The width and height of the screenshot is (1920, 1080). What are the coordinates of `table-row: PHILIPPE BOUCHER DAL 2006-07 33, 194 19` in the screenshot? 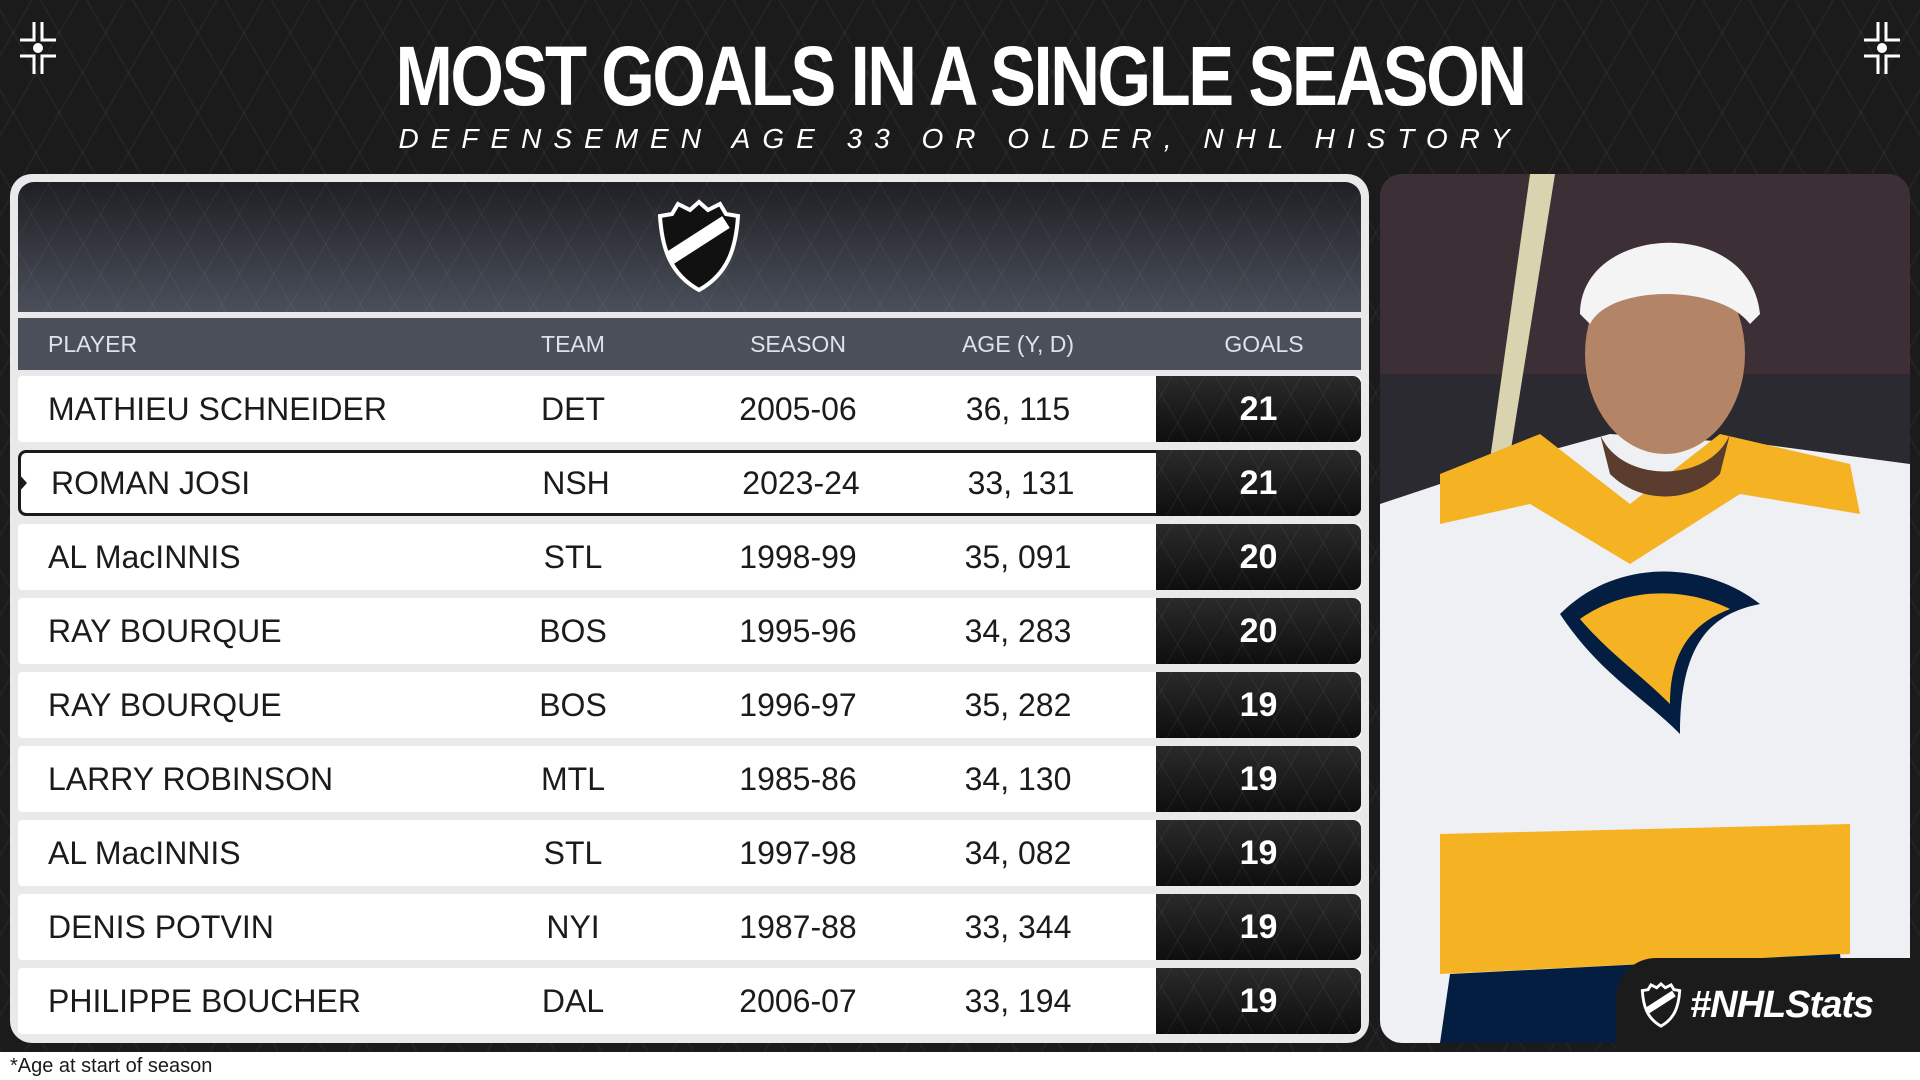 It's located at (689, 1001).